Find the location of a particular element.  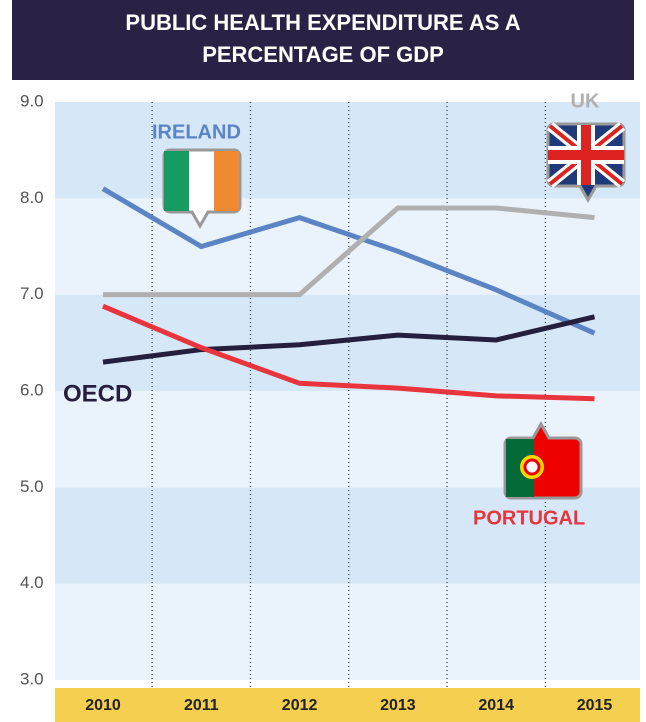

ireland-flag is located at coordinates (202, 189).